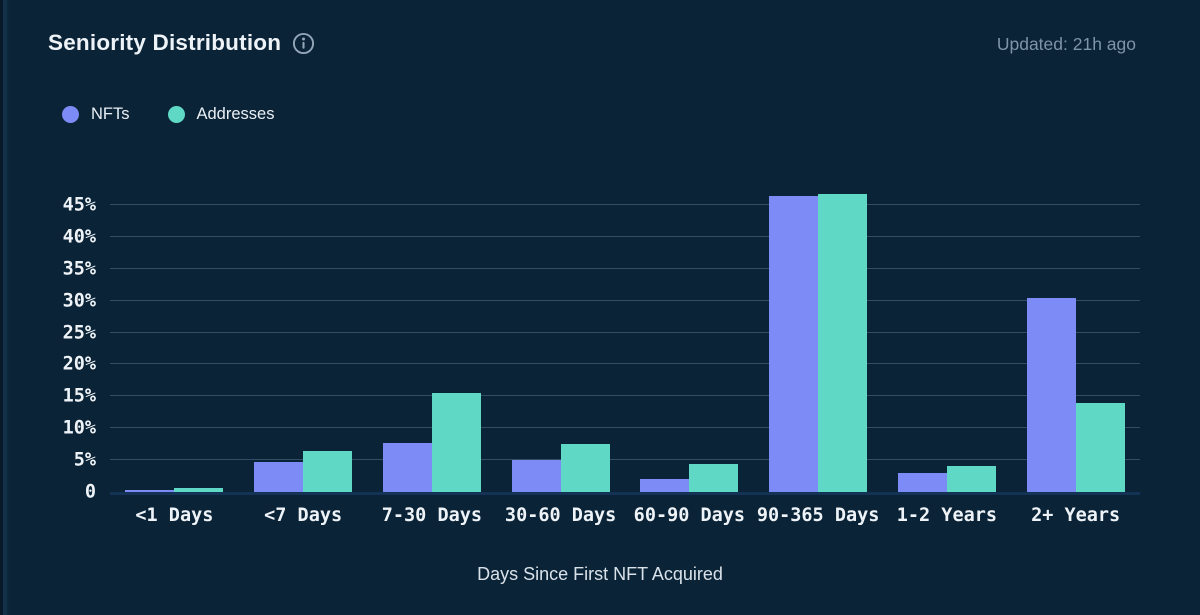 The width and height of the screenshot is (1200, 615). I want to click on x-axis-label: 7-30 Days, so click(431, 515).